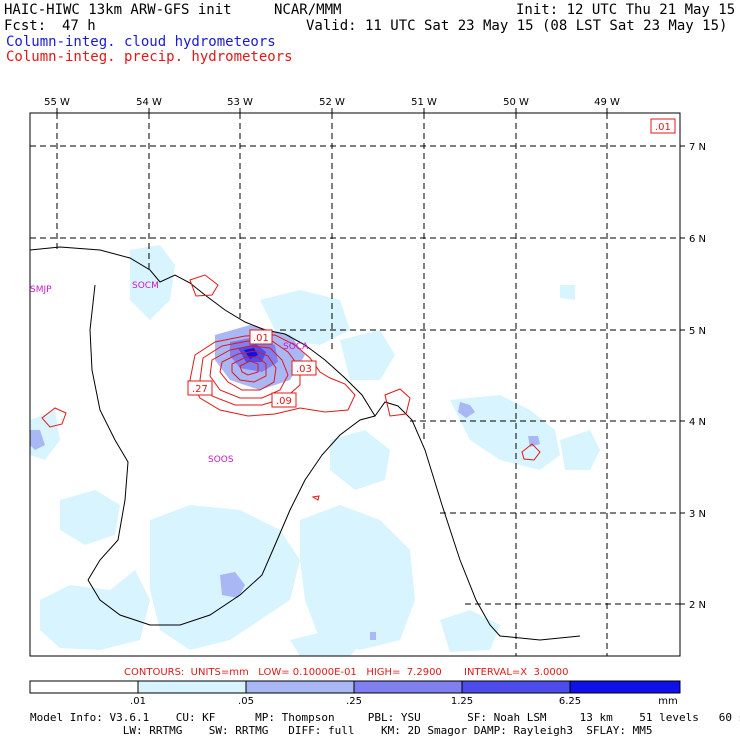 The image size is (740, 740). I want to click on lat-label: 7 N, so click(697, 147).